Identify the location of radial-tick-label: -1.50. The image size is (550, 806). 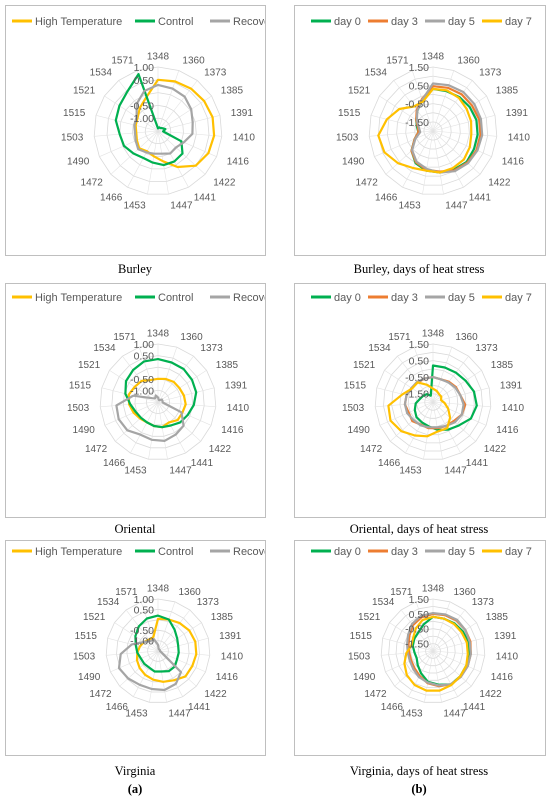
(417, 395).